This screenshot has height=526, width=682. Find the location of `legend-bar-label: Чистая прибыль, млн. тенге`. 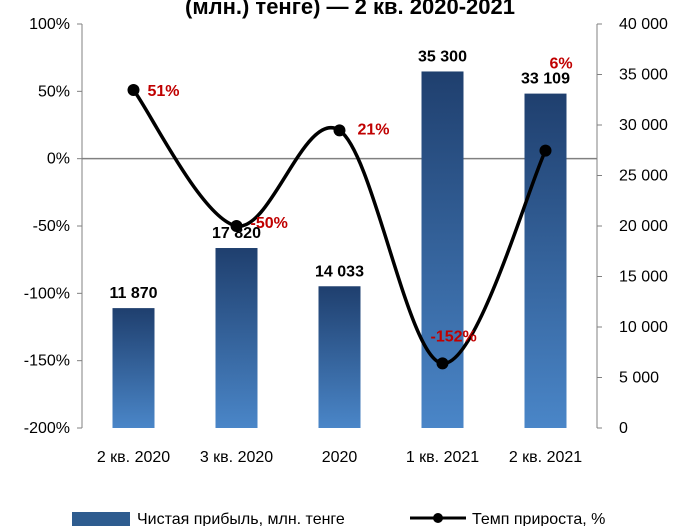

legend-bar-label: Чистая прибыль, млн. тенге is located at coordinates (241, 518).